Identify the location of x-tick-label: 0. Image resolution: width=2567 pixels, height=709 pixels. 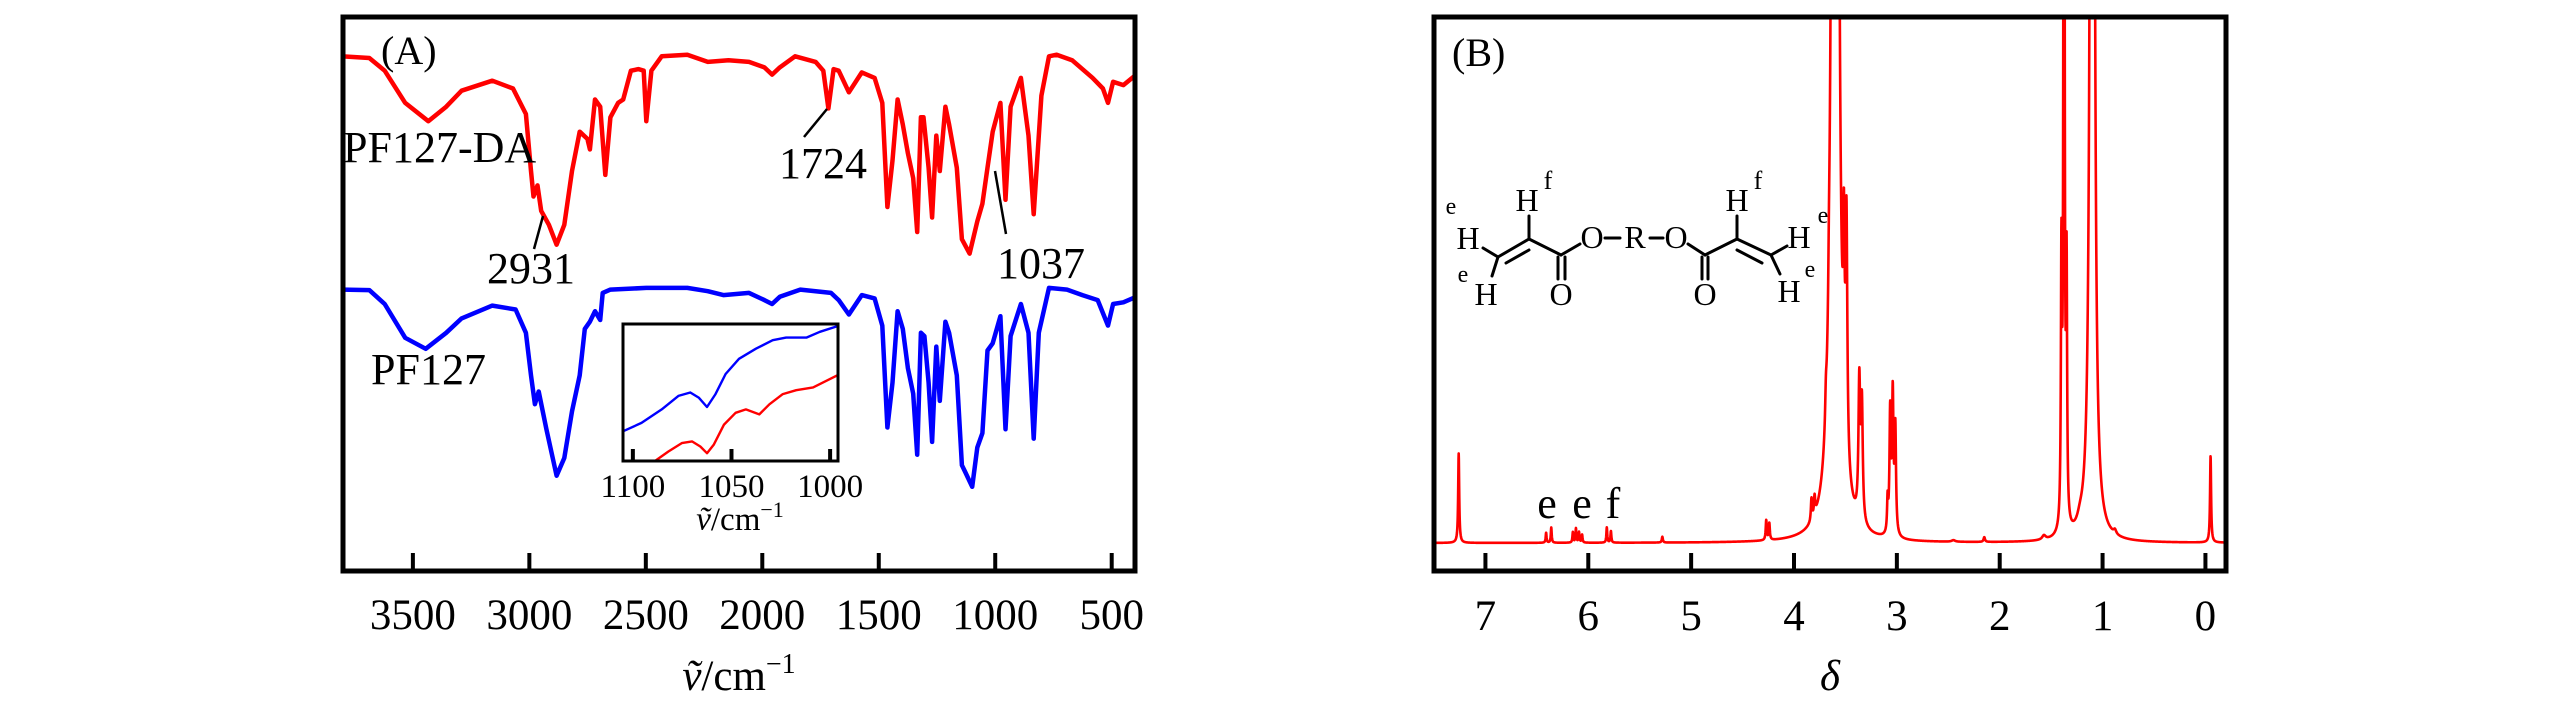
(2206, 616).